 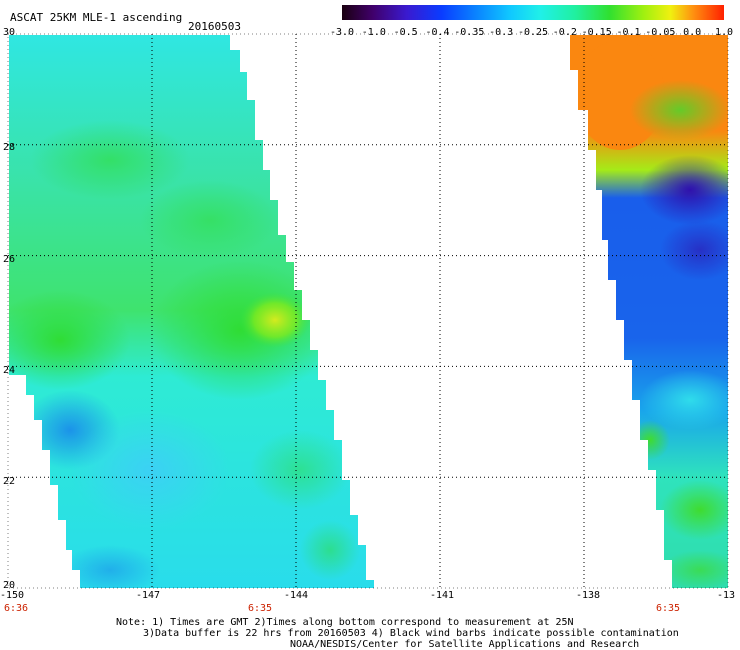 I want to click on lon-tick-138: -138, so click(x=588, y=595).